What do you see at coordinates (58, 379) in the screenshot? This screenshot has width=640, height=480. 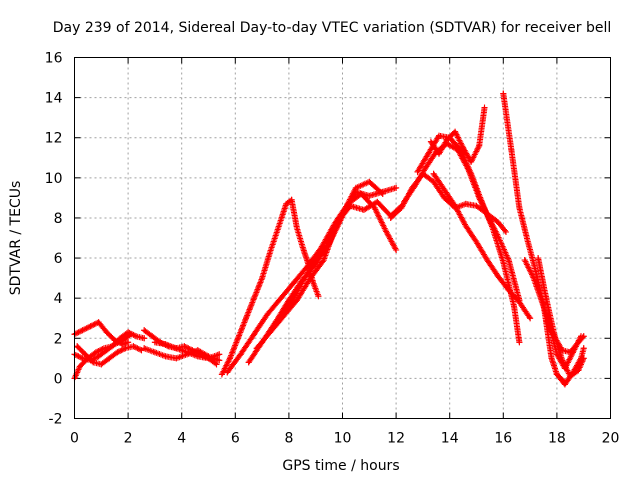 I see `y-tick-label: 0` at bounding box center [58, 379].